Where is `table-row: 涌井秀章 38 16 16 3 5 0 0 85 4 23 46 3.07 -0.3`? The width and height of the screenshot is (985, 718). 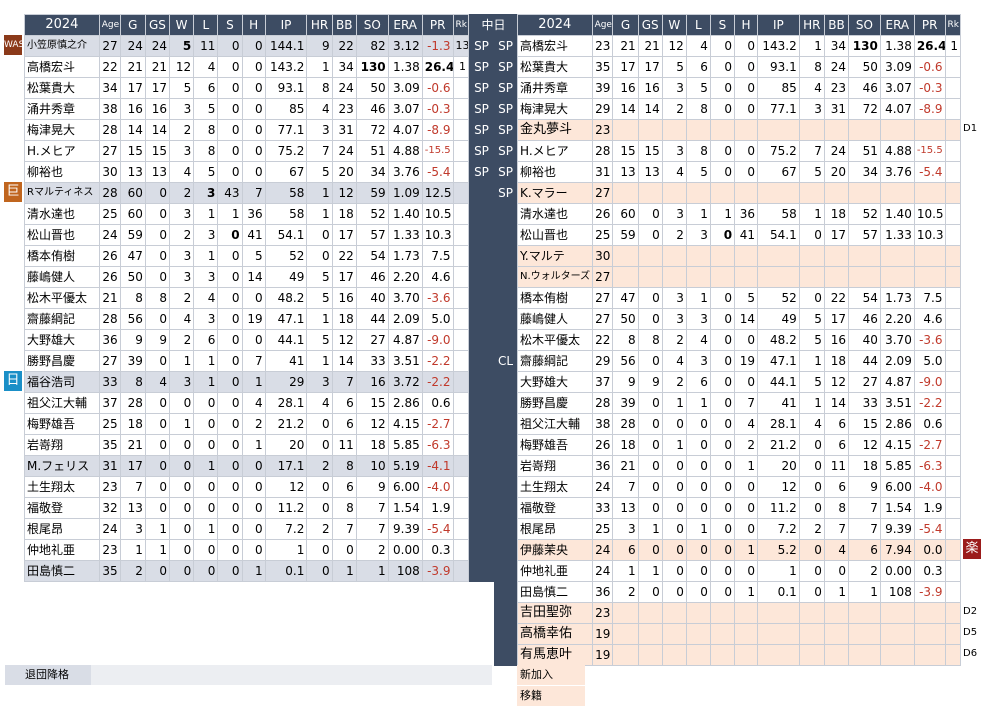 table-row: 涌井秀章 38 16 16 3 5 0 0 85 4 23 46 3.07 -0.3 is located at coordinates (246, 109).